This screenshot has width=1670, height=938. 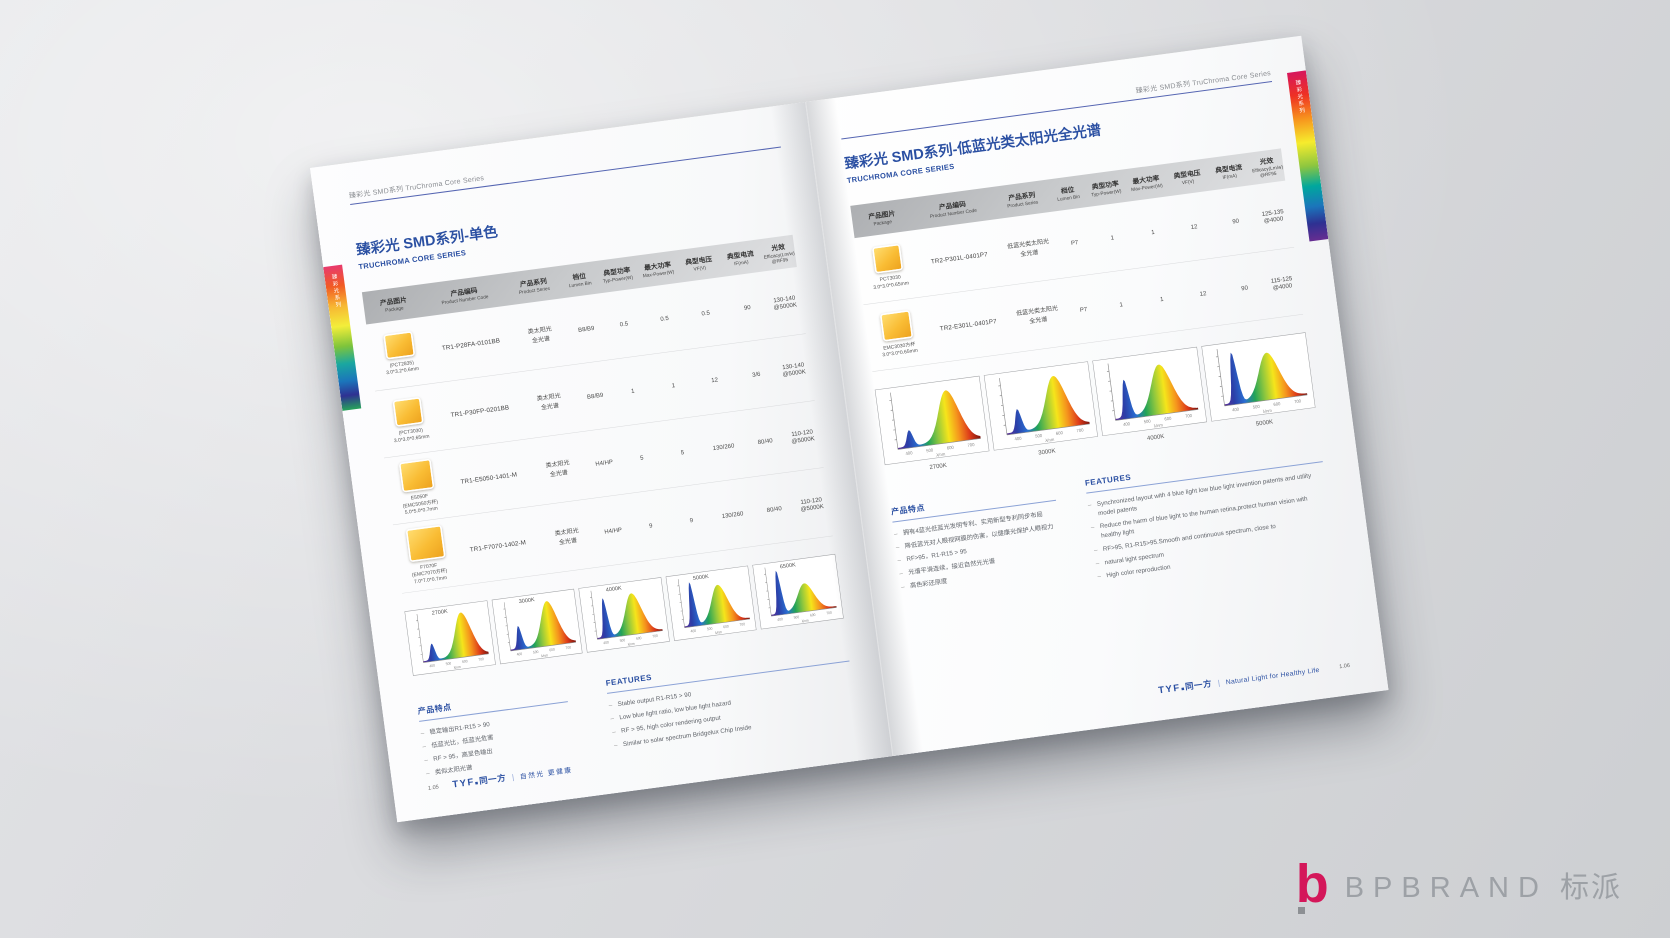 What do you see at coordinates (756, 374) in the screenshot?
I see `typ-current: 3/6` at bounding box center [756, 374].